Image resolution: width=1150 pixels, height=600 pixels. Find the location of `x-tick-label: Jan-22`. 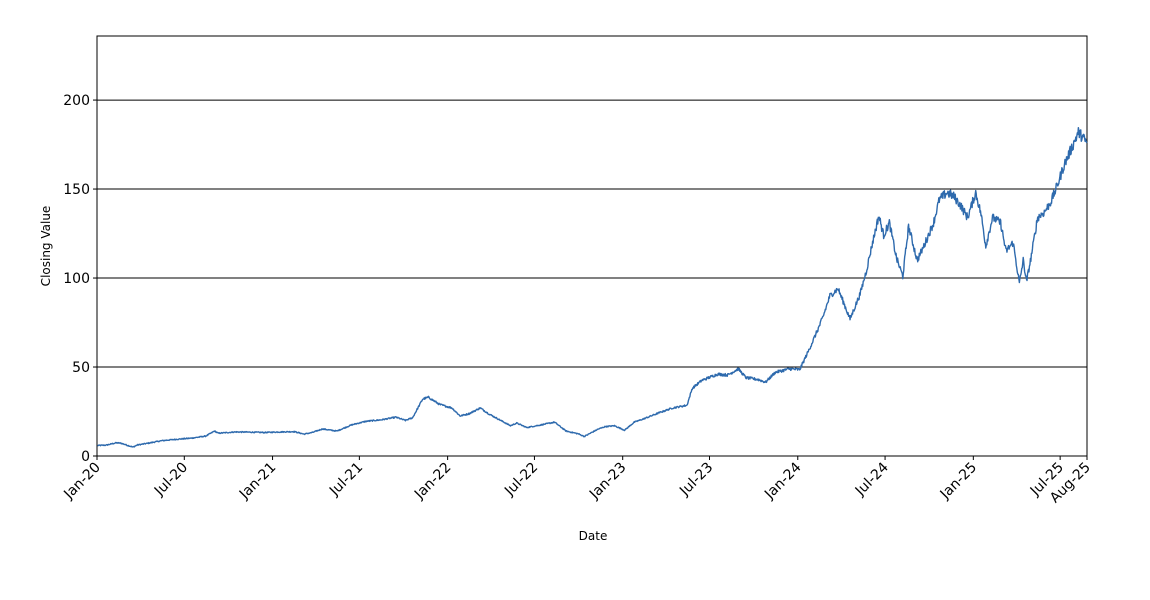

x-tick-label: Jan-22 is located at coordinates (432, 481).